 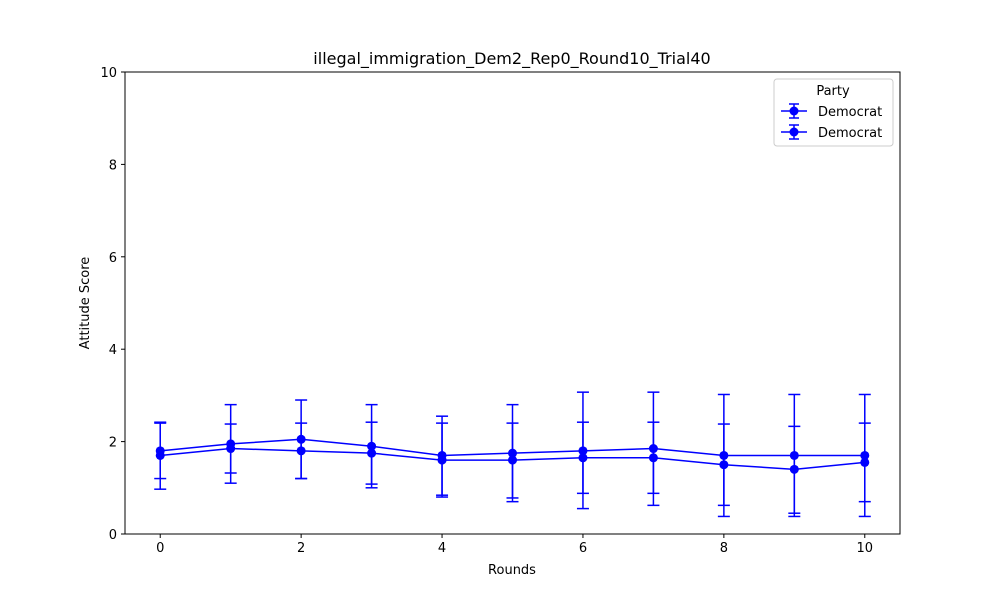 What do you see at coordinates (583, 548) in the screenshot?
I see `x-tick-label: 6` at bounding box center [583, 548].